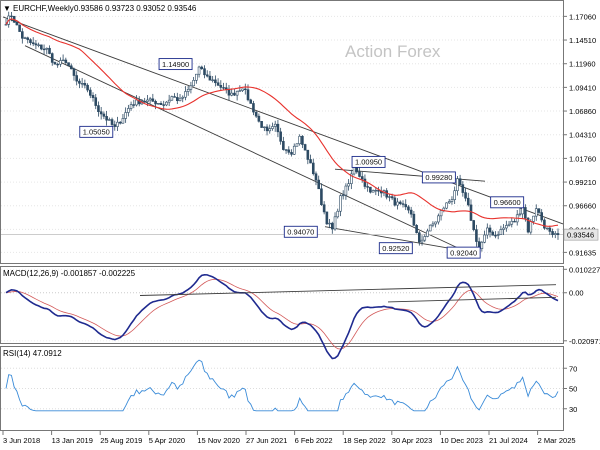  Describe the element at coordinates (582, 87) in the screenshot. I see `price-tick-label: 1.09410` at that location.